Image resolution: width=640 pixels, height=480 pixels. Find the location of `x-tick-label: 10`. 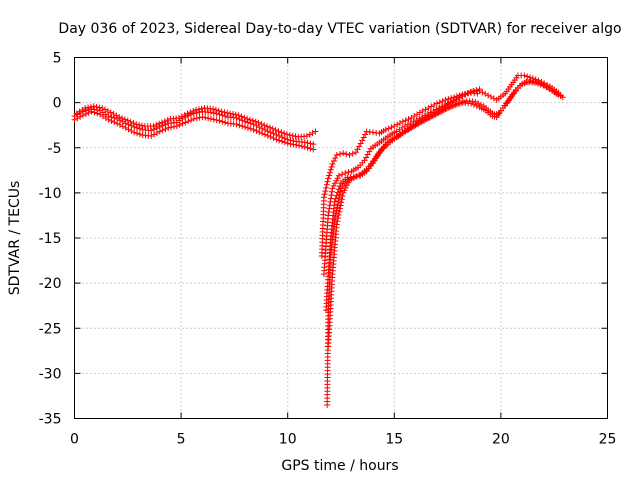

x-tick-label: 10 is located at coordinates (288, 440).